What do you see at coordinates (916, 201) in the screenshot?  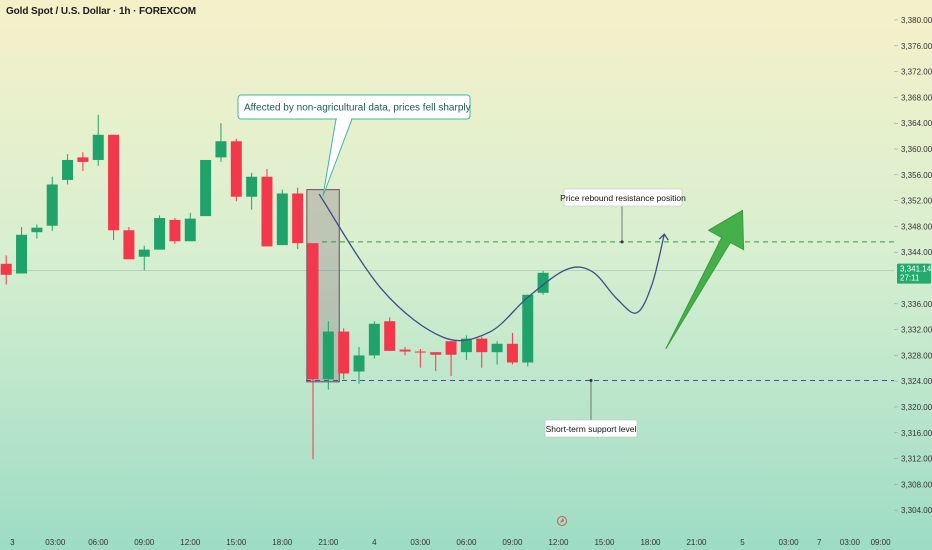 I see `y-tick-label: 3,352.00` at bounding box center [916, 201].